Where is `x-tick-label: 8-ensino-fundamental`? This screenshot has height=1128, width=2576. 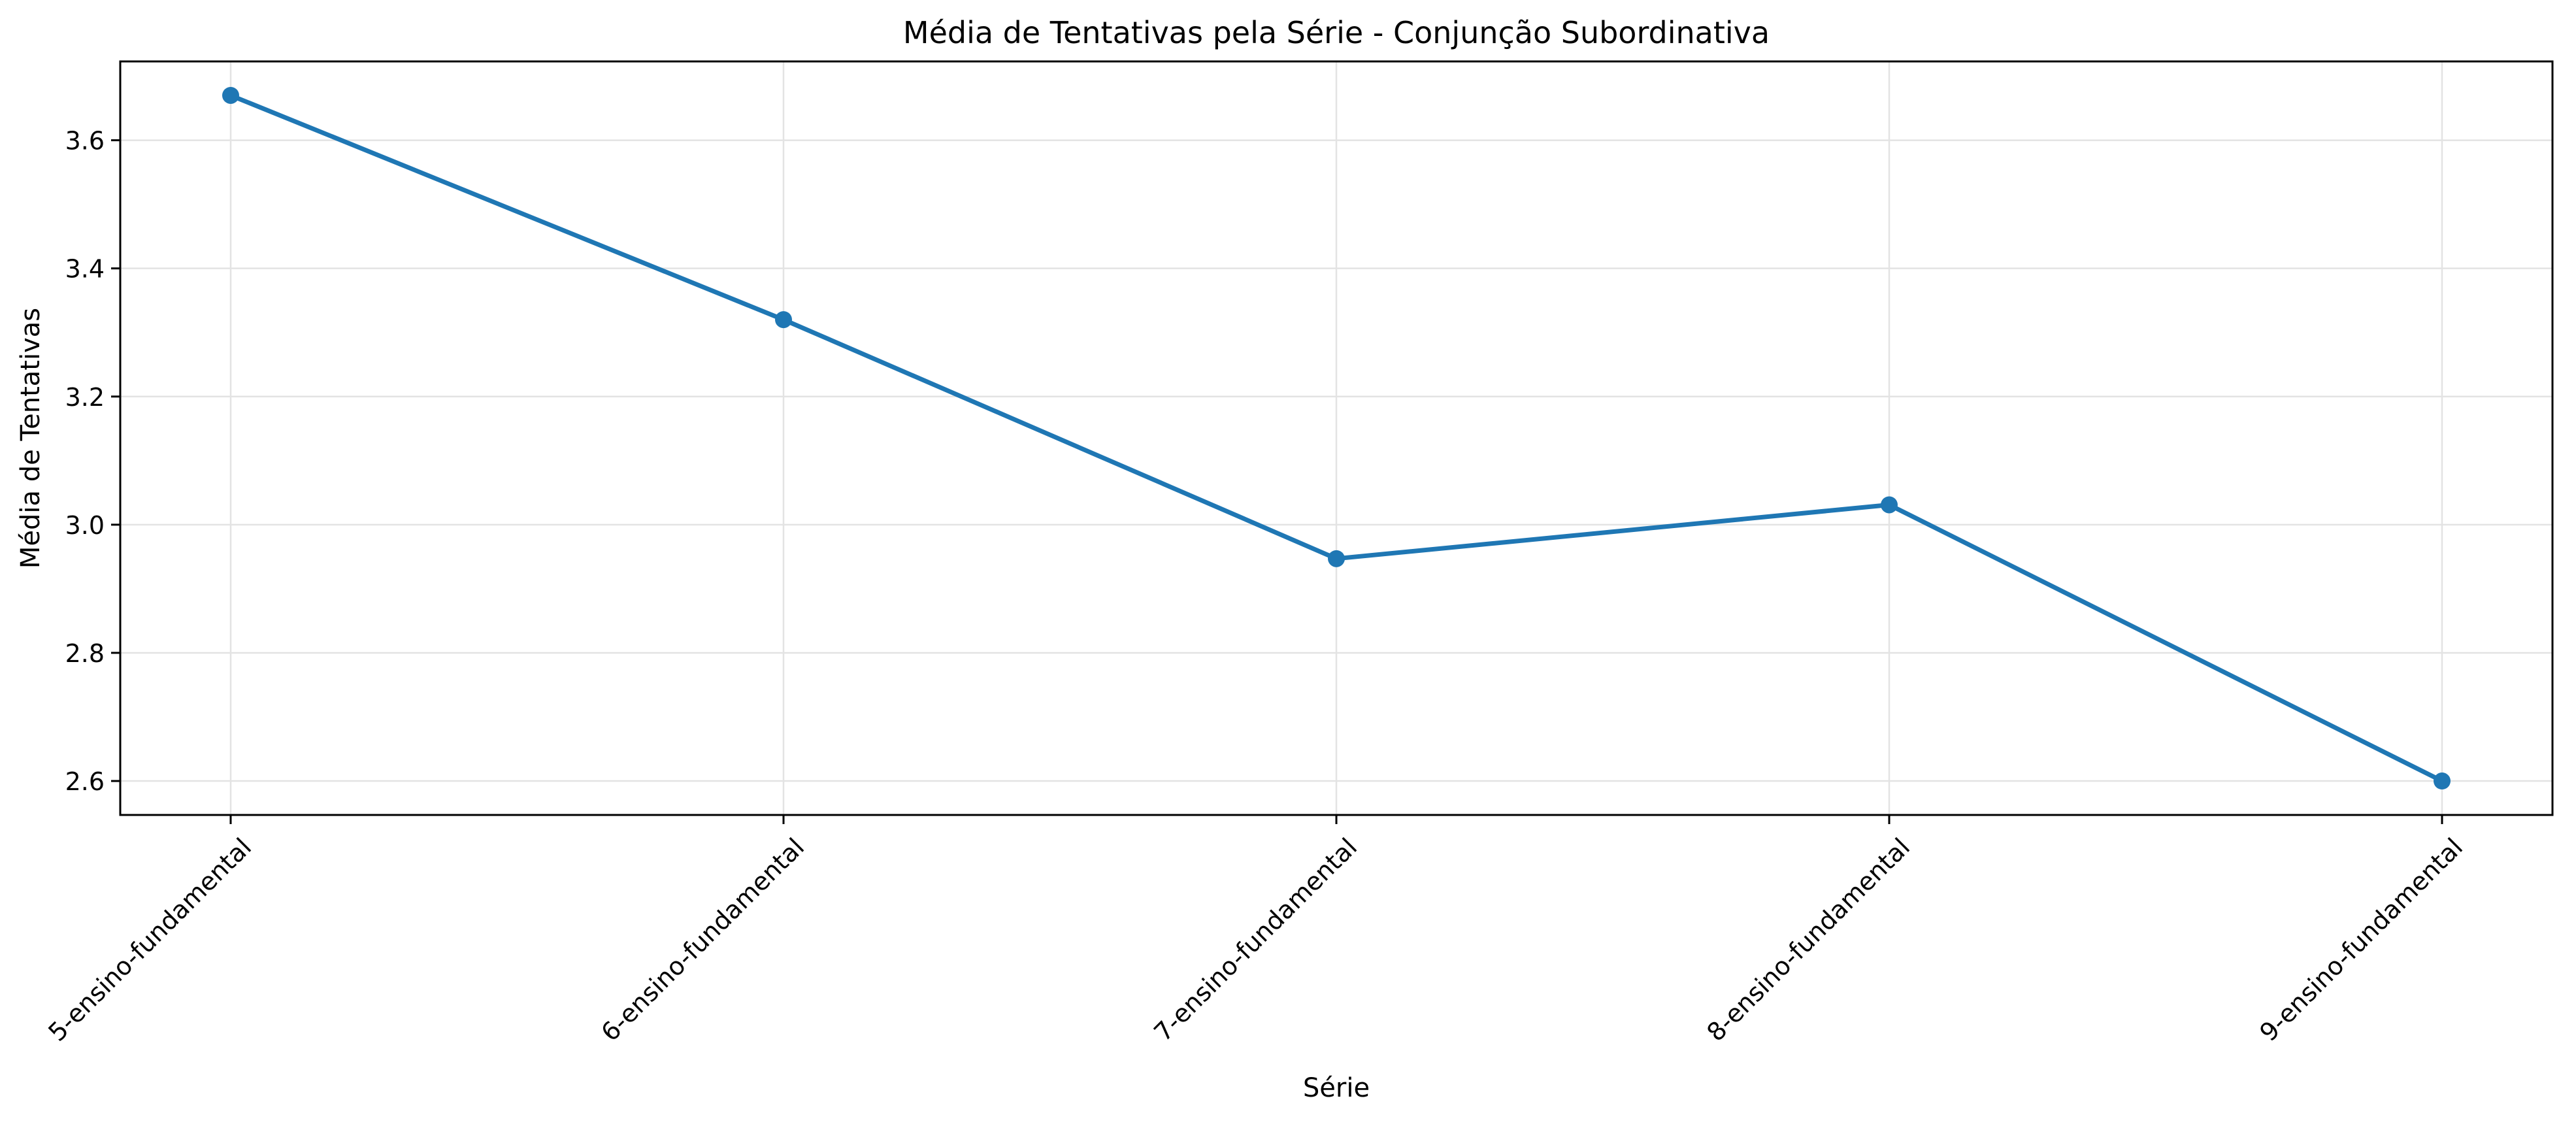
x-tick-label: 8-ensino-fundamental is located at coordinates (1808, 940).